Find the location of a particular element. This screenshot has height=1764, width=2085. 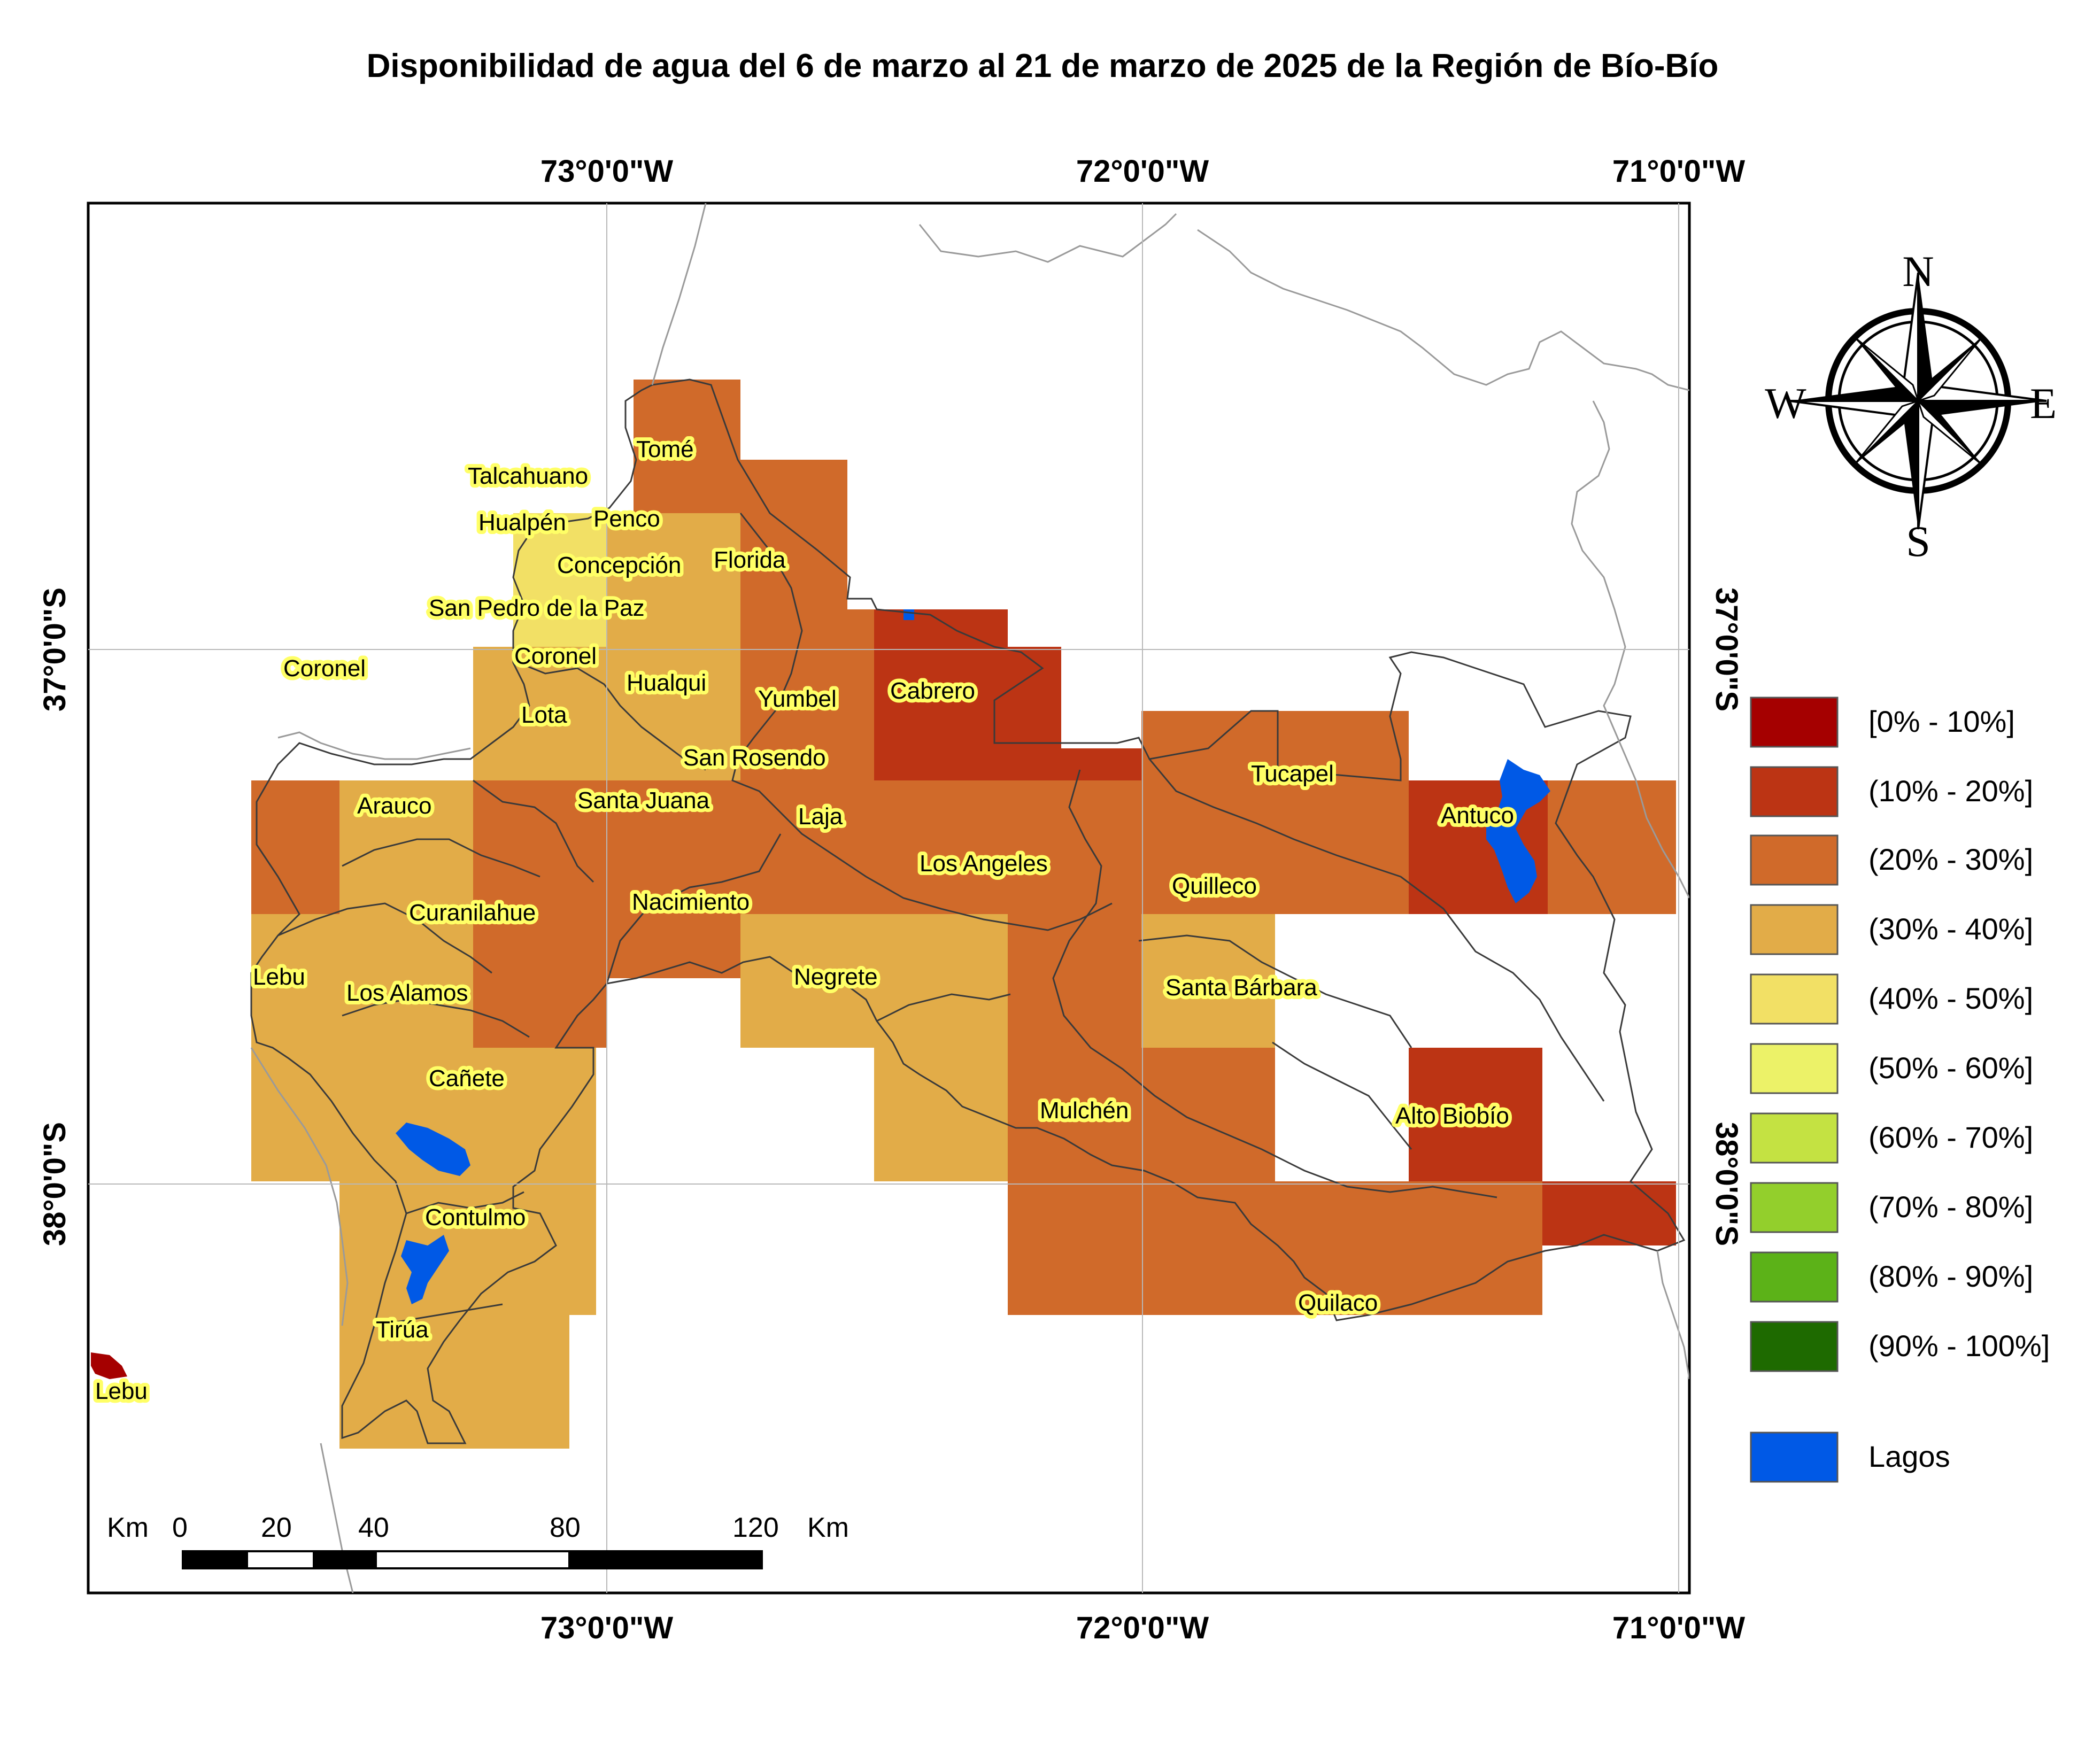

place-label: San Rosendo is located at coordinates (754, 758).